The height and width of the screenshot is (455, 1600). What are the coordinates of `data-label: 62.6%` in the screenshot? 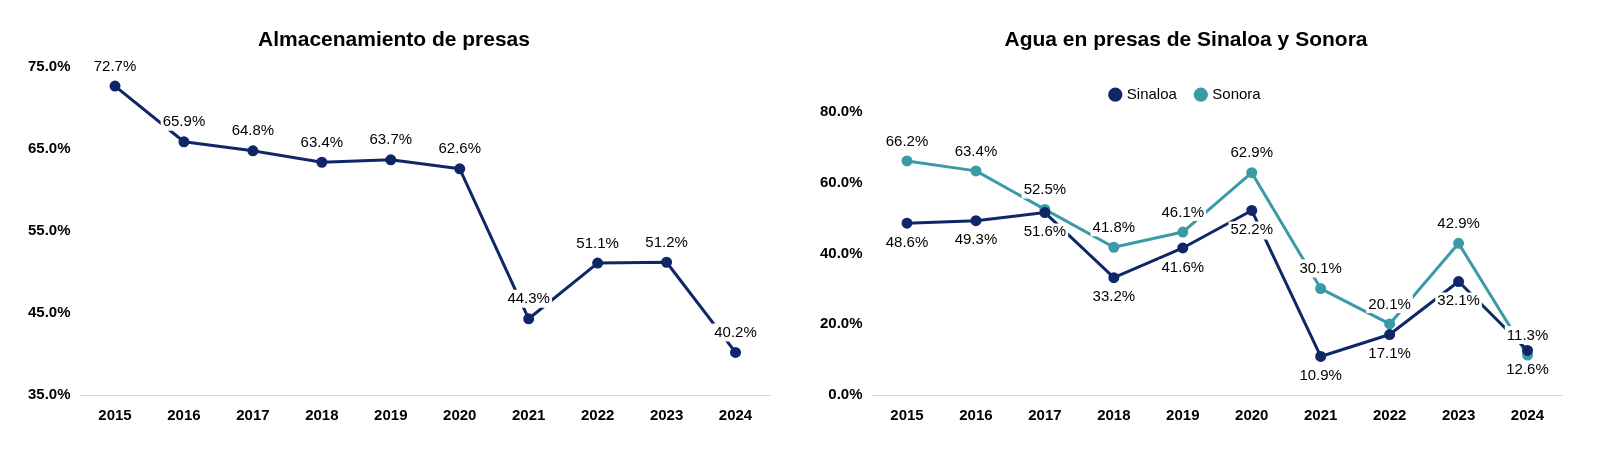 It's located at (460, 148).